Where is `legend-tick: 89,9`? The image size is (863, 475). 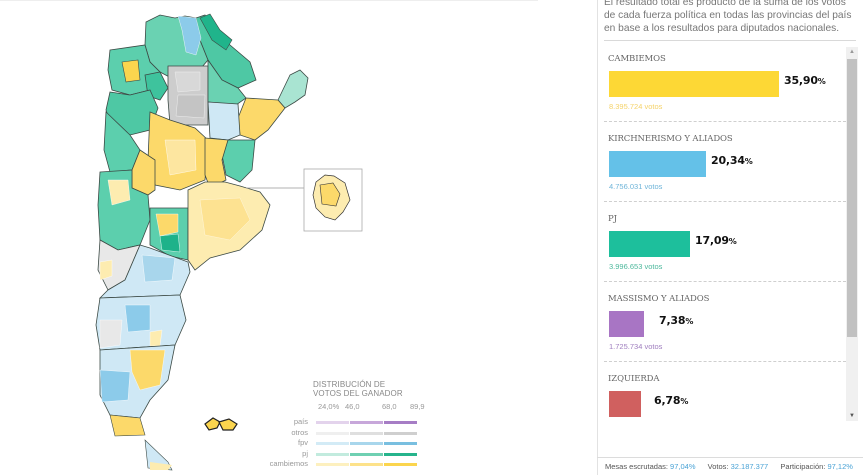 legend-tick: 89,9 is located at coordinates (417, 406).